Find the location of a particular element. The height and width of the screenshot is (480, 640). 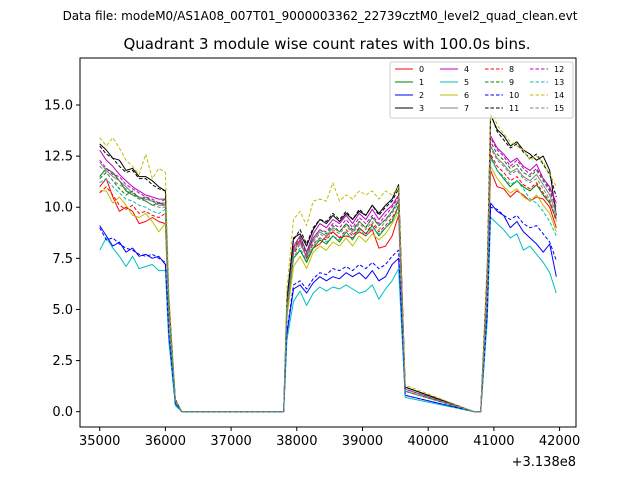

legend-label: 0 is located at coordinates (421, 69).